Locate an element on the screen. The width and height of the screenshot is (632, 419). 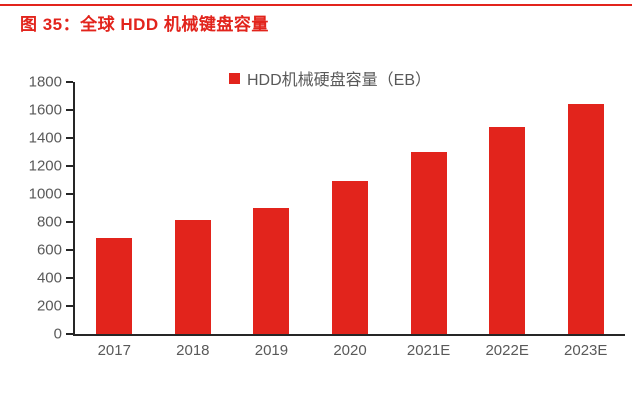
legend-swatch-icon is located at coordinates (234, 78).